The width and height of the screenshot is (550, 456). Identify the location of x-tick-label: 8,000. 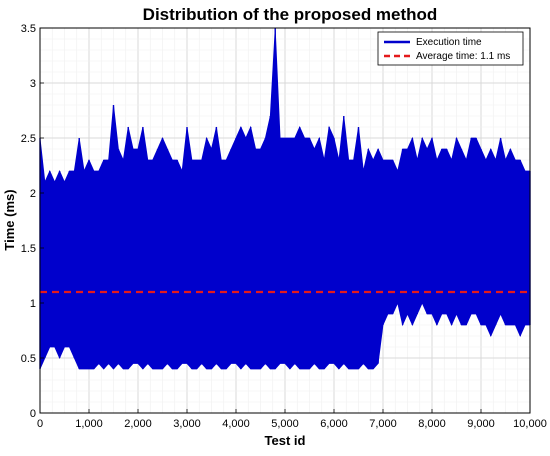
(432, 424).